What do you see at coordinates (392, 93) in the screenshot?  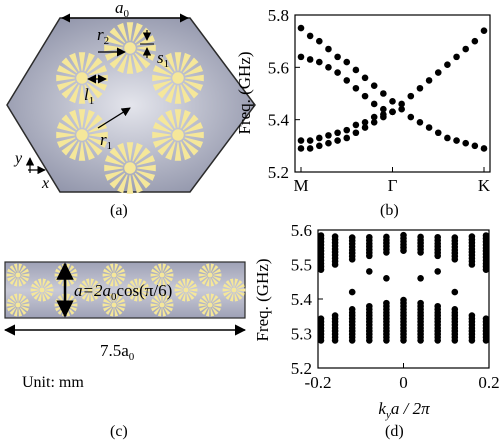 I see `chart-b-frame` at bounding box center [392, 93].